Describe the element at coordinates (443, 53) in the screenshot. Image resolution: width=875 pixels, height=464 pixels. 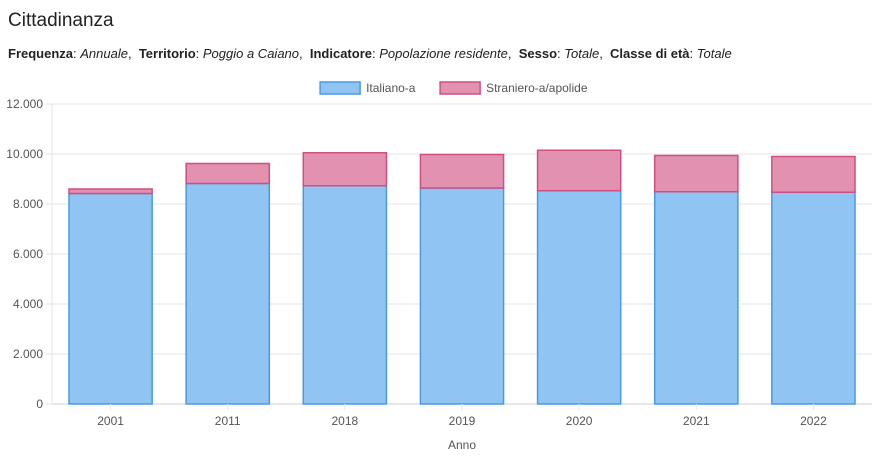
I see `filter-value: Popolazione residente` at that location.